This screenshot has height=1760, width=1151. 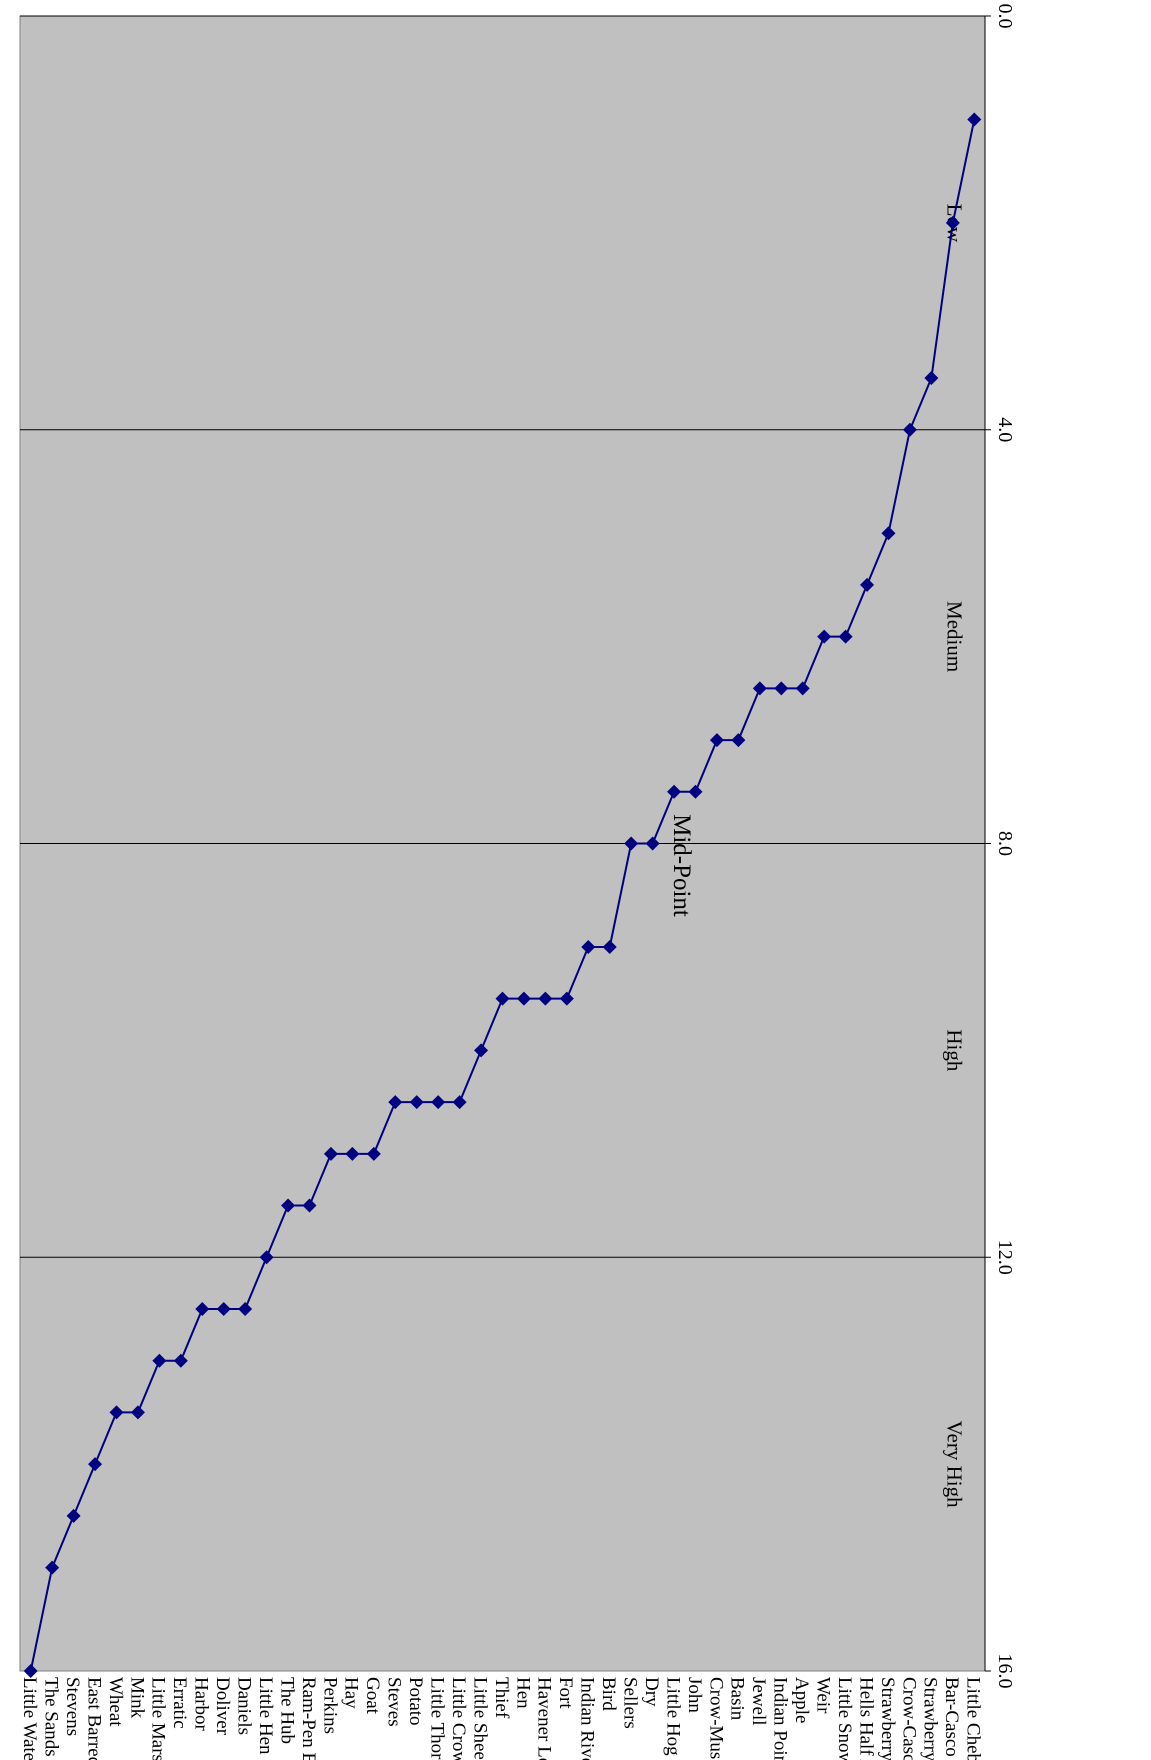 I want to click on category-label: Bird, so click(x=608, y=1694).